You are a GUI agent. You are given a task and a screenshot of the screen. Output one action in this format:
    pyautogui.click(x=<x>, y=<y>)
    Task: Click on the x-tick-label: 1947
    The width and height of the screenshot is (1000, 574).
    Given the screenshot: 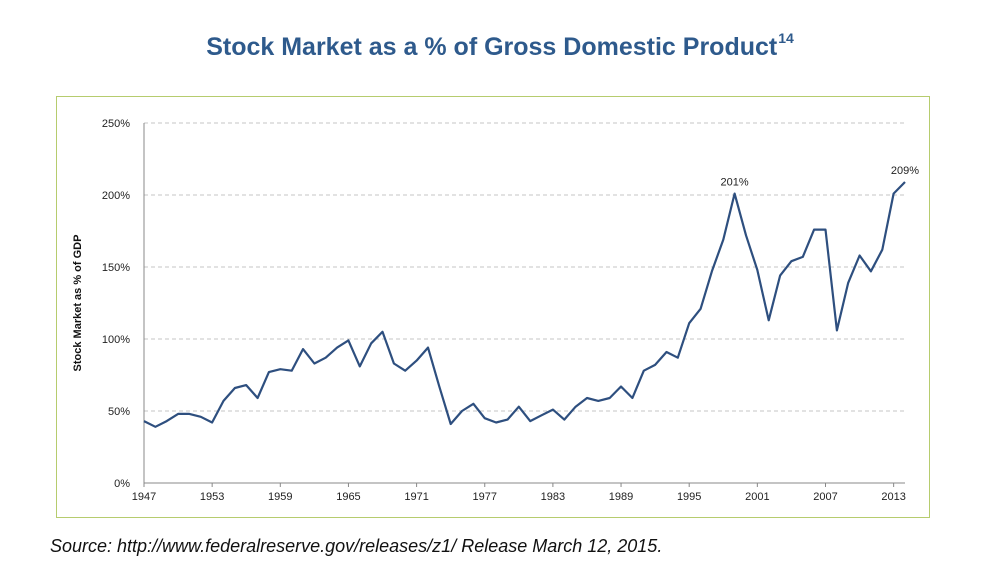 What is the action you would take?
    pyautogui.click(x=144, y=497)
    